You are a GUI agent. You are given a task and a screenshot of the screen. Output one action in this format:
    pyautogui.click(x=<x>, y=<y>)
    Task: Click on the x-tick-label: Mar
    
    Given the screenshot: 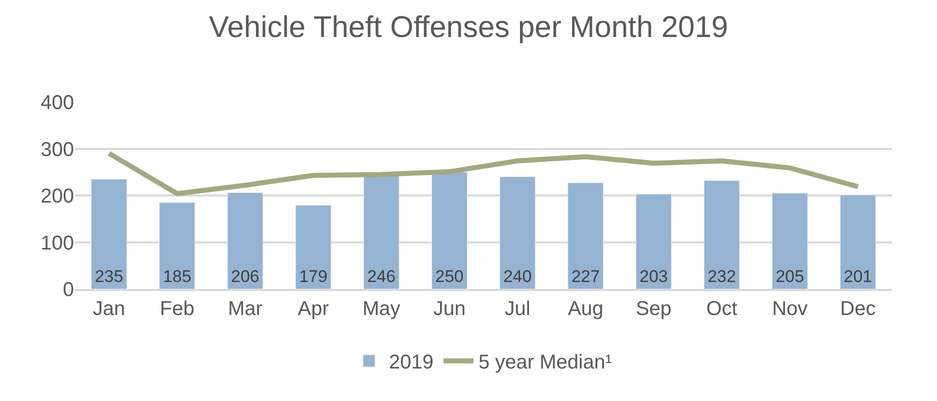 What is the action you would take?
    pyautogui.click(x=245, y=309)
    